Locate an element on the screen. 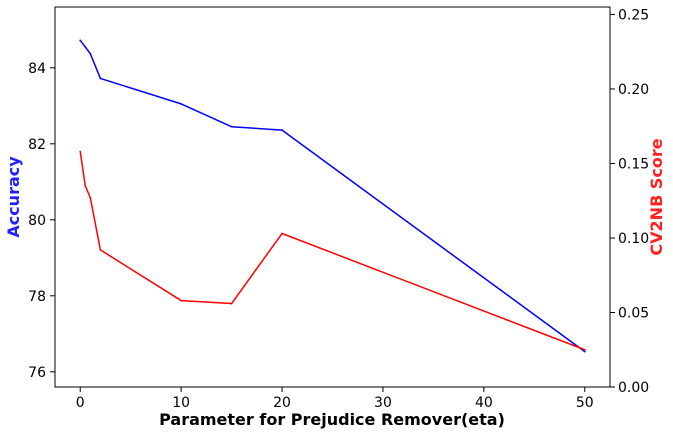 The height and width of the screenshot is (434, 673). x-tick-label: 20 is located at coordinates (282, 403).